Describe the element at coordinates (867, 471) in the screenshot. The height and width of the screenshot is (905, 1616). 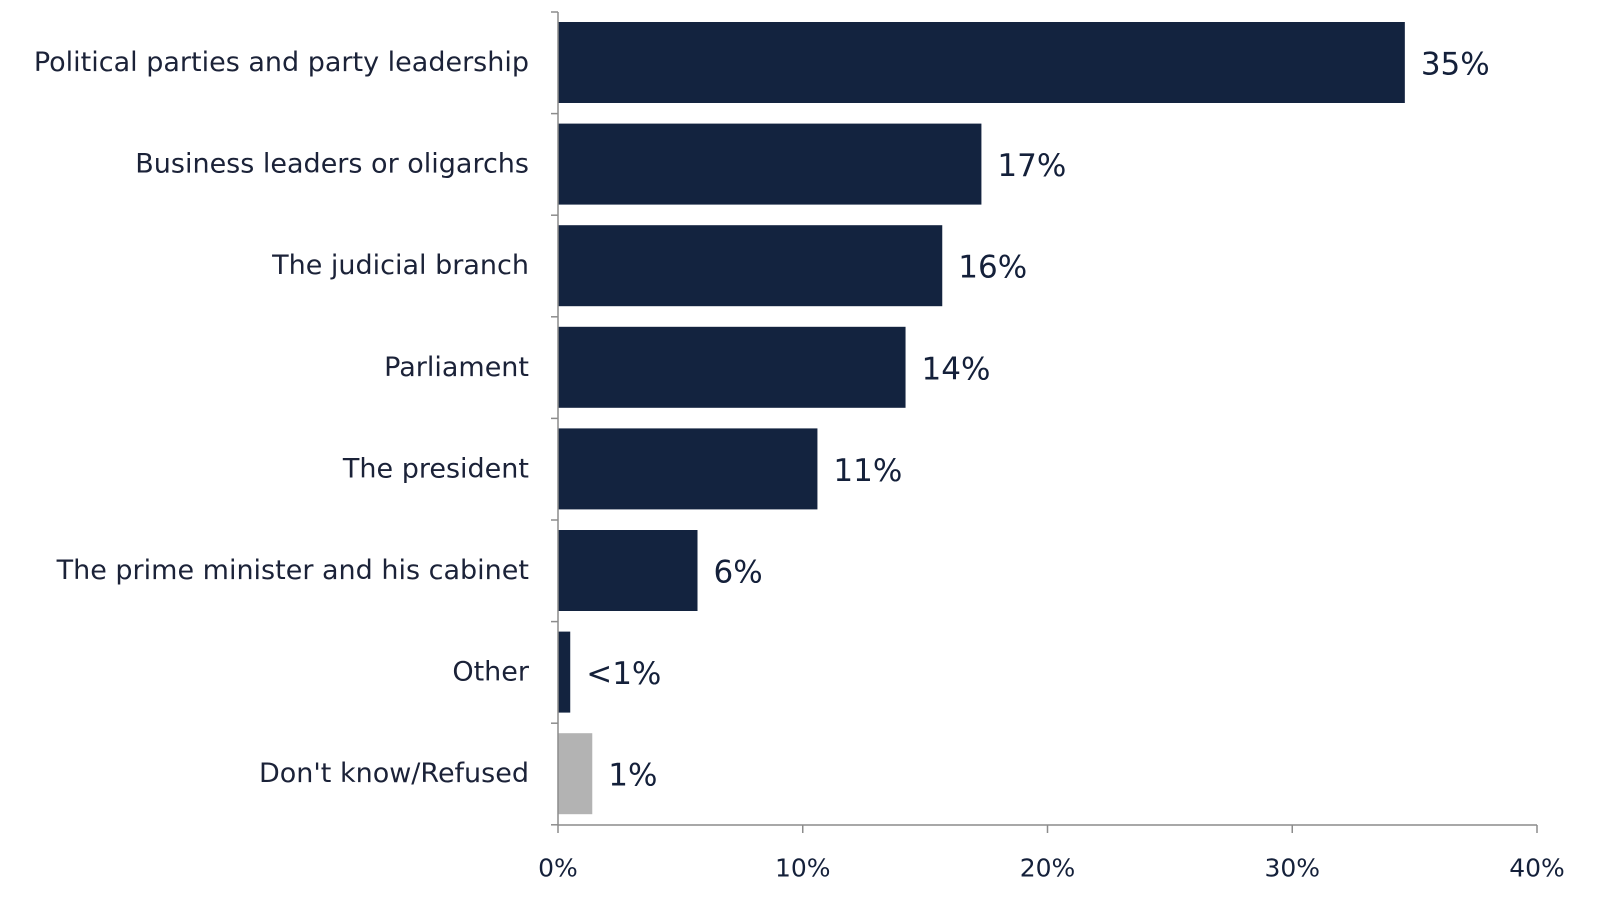
I see `value-label-the-president: 11%` at that location.